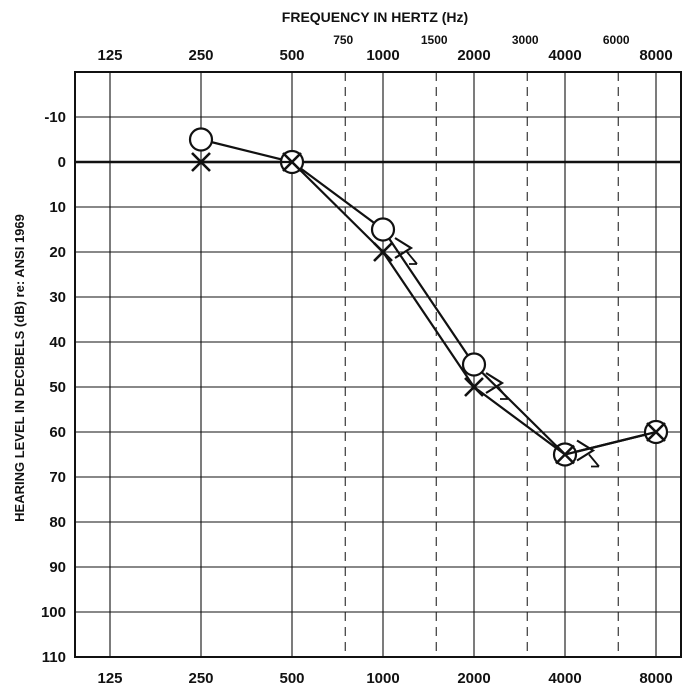 Image resolution: width=693 pixels, height=692 pixels. I want to click on x-tick-label-bottom: 250, so click(200, 678).